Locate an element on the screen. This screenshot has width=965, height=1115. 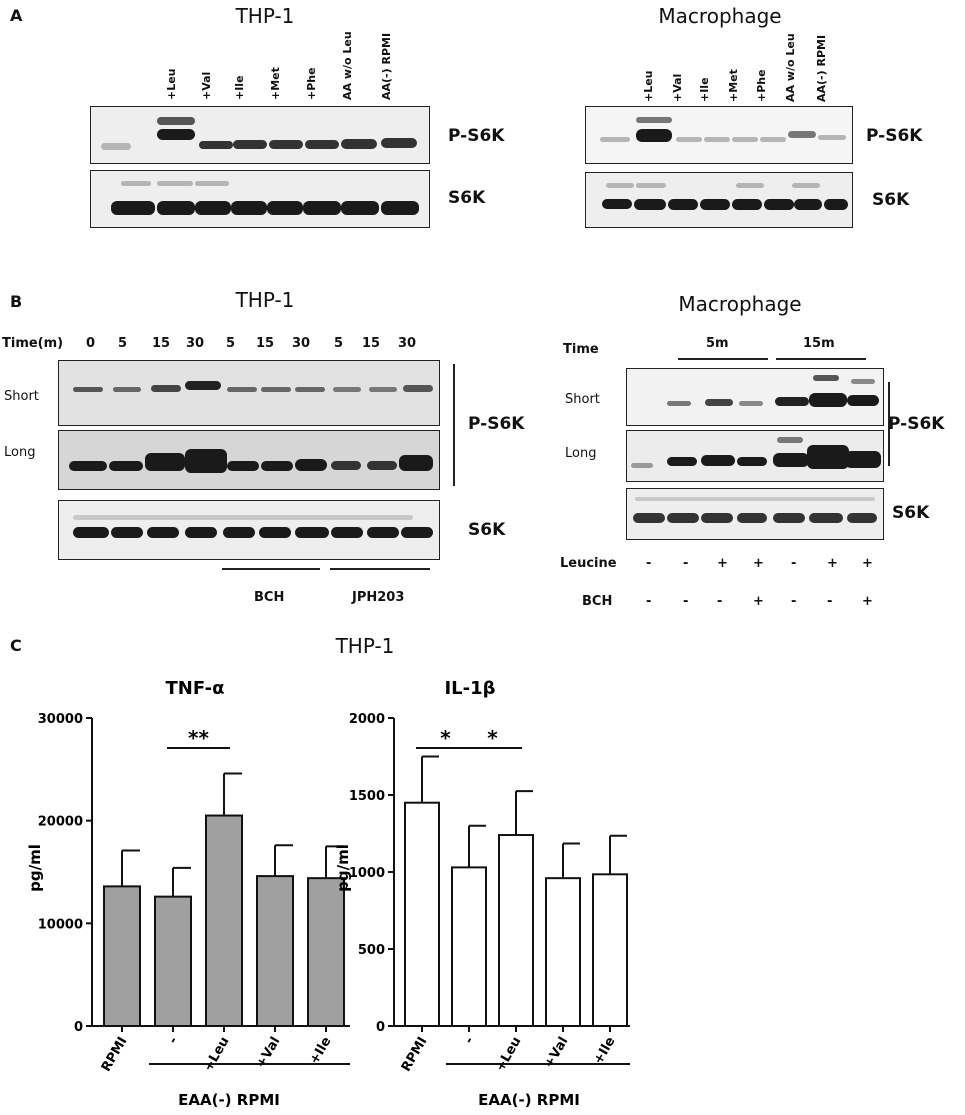
leucine-row-label: Leucine is located at coordinates (588, 563).